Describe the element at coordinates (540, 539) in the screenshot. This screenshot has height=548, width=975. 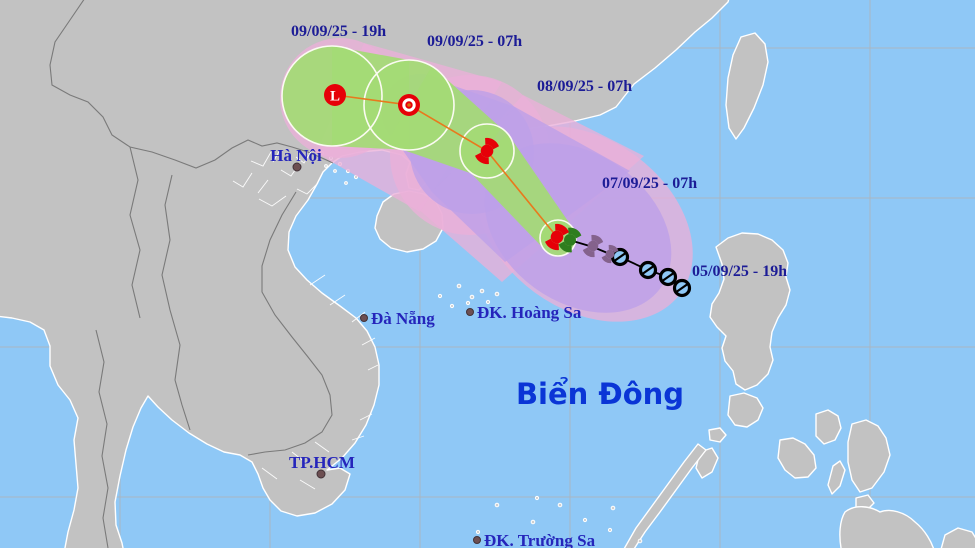
I see `place-label-truongsa: ĐK. Trường Sa` at that location.